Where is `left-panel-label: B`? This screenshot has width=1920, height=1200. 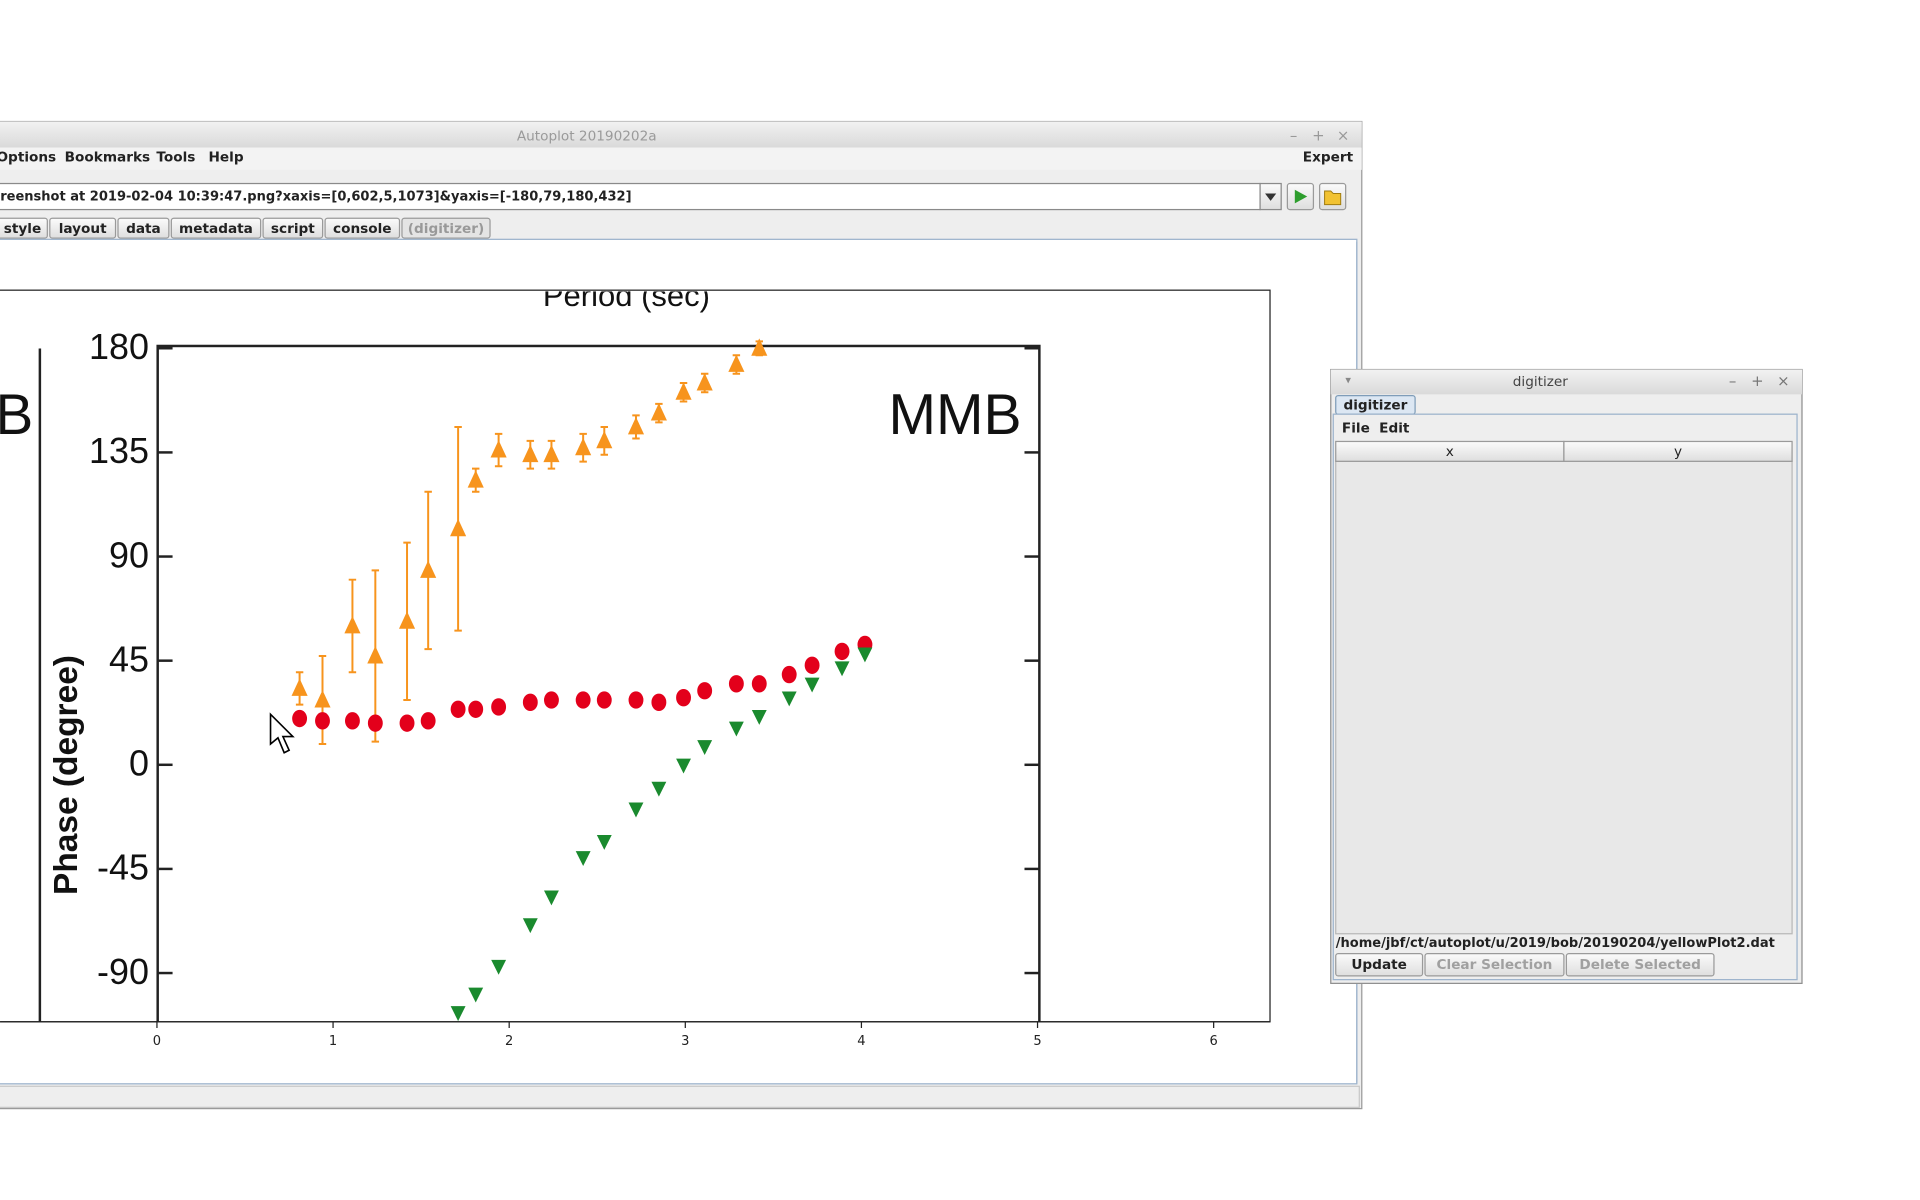
left-panel-label: B is located at coordinates (16, 415).